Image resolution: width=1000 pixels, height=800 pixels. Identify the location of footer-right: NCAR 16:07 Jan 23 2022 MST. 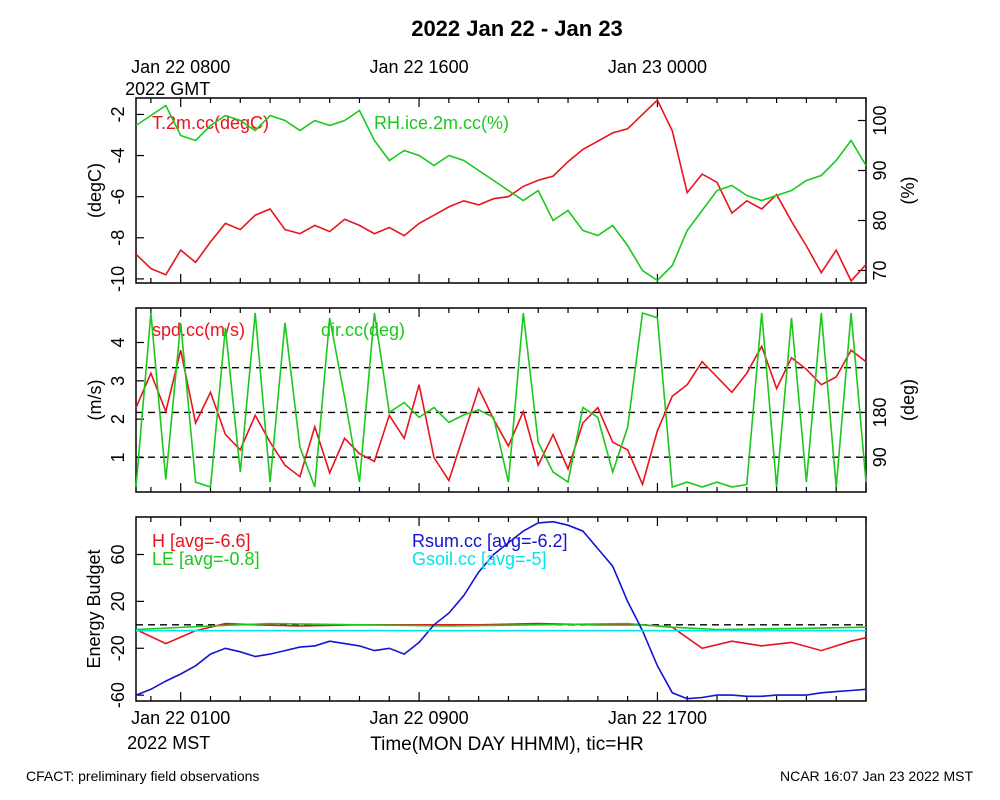
(876, 776).